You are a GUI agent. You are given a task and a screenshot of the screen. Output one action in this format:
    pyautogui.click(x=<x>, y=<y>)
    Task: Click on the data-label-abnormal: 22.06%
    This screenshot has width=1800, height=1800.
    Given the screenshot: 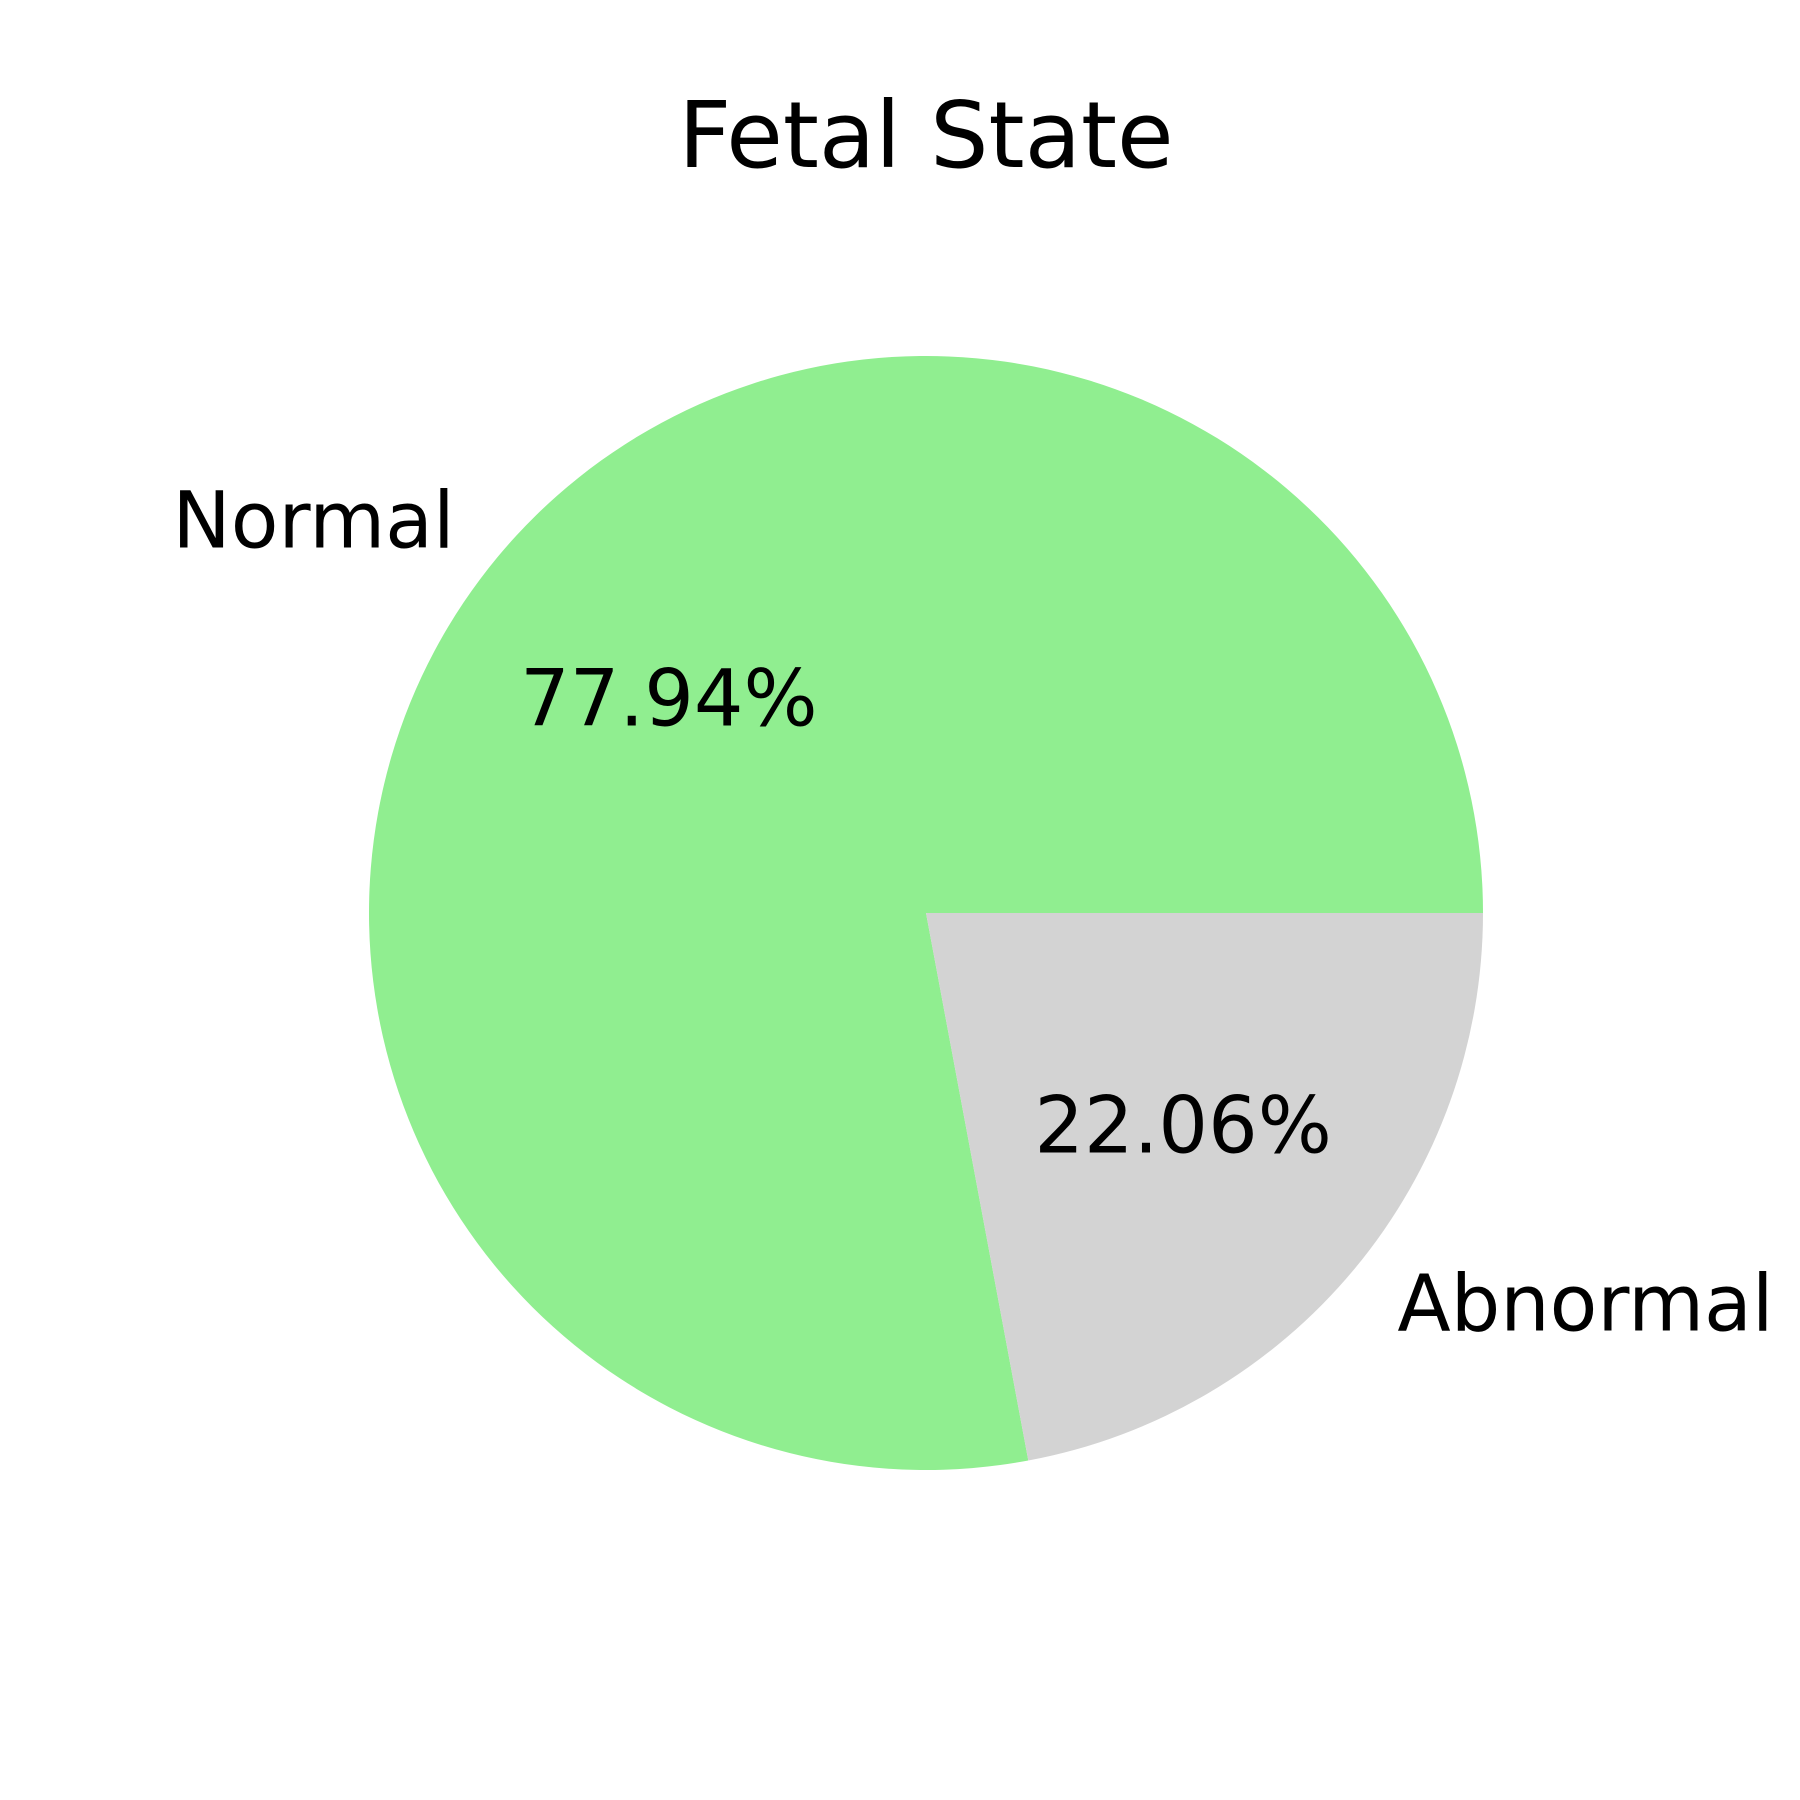 What is the action you would take?
    pyautogui.click(x=1182, y=1127)
    